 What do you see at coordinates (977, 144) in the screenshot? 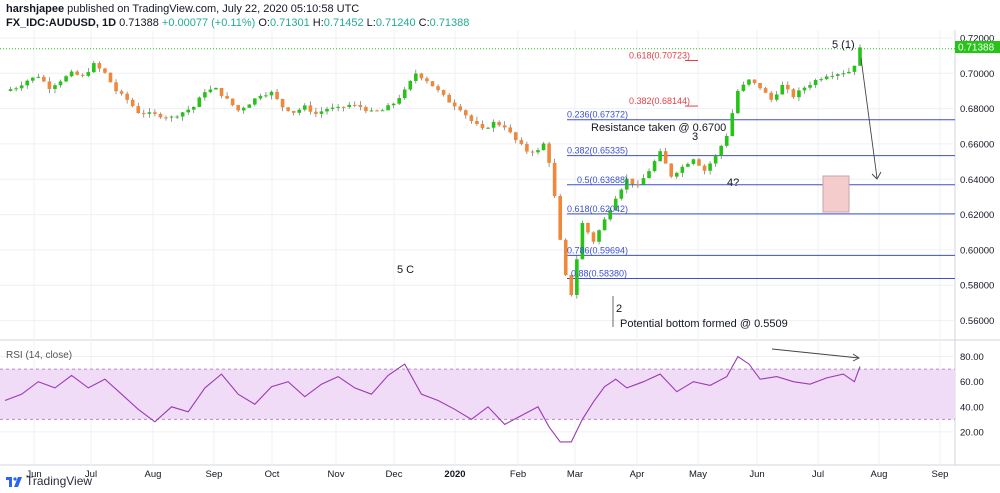
I see `price-axis-tick: 0.66000` at bounding box center [977, 144].